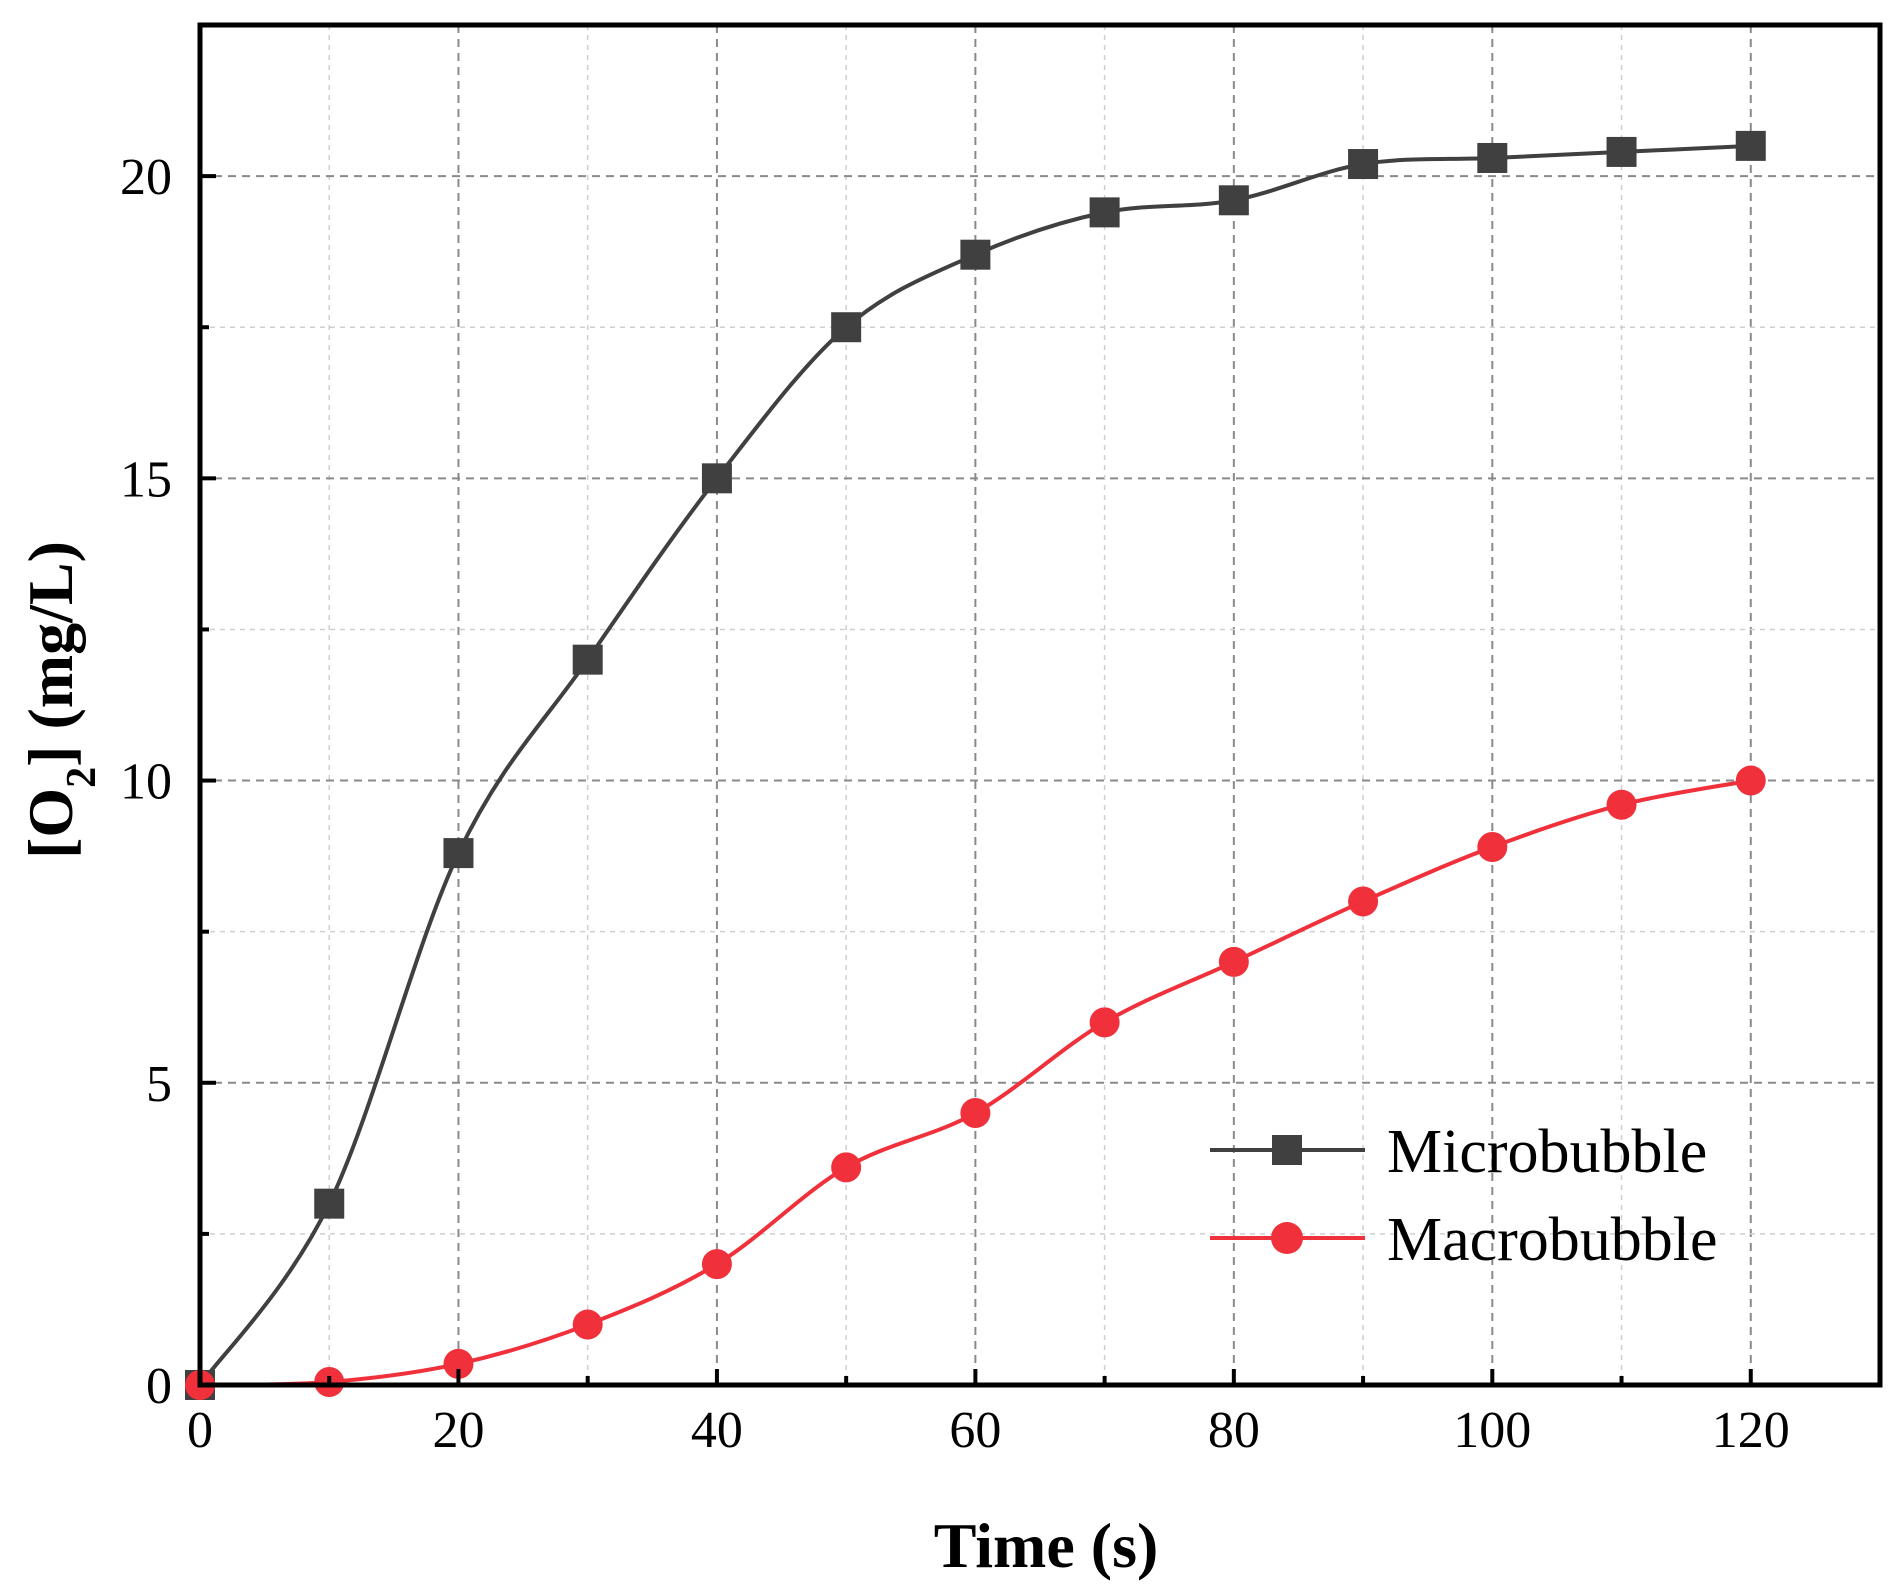  What do you see at coordinates (82, 777) in the screenshot?
I see `y-axis-title-subscript: 2` at bounding box center [82, 777].